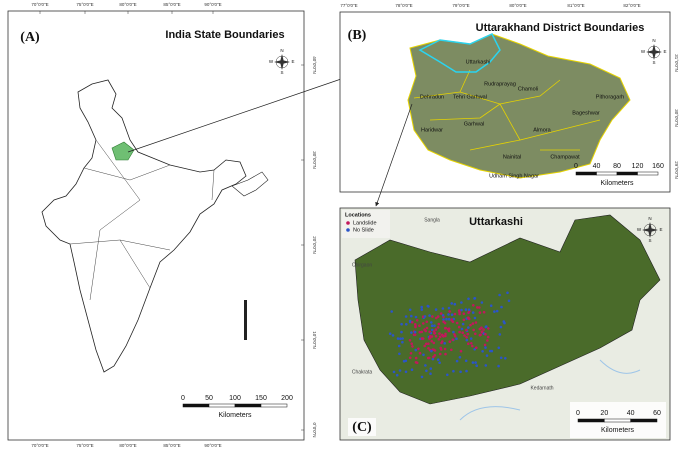 Image resolution: width=685 pixels, height=451 pixels. Describe the element at coordinates (39, 4) in the screenshot. I see `longitude-label: 70°0'0"E` at that location.